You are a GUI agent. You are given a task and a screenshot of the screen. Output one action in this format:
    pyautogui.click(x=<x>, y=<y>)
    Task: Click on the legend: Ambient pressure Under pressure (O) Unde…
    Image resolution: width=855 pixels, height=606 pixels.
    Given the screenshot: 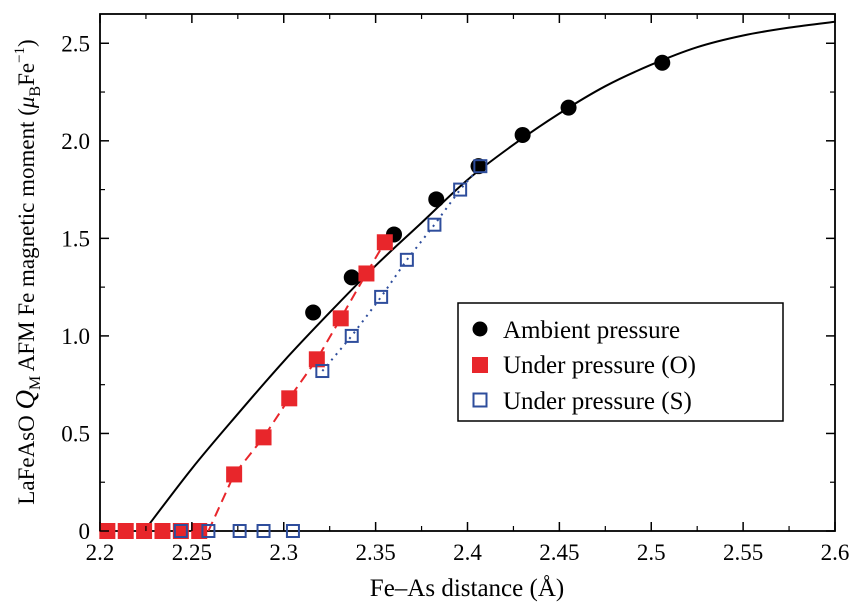 What is the action you would take?
    pyautogui.click(x=620, y=362)
    